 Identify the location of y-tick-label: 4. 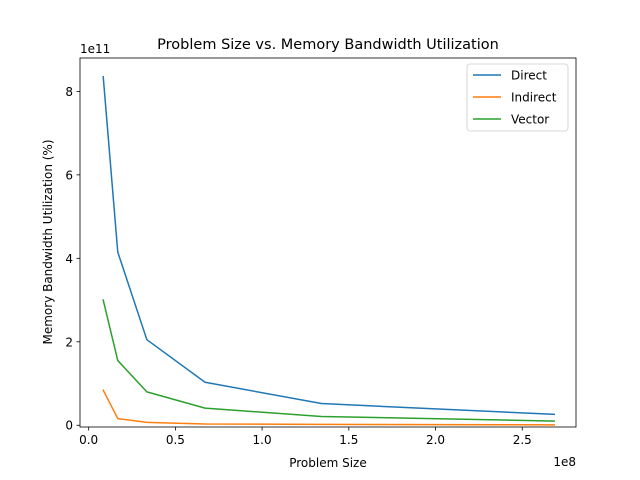
(69, 259).